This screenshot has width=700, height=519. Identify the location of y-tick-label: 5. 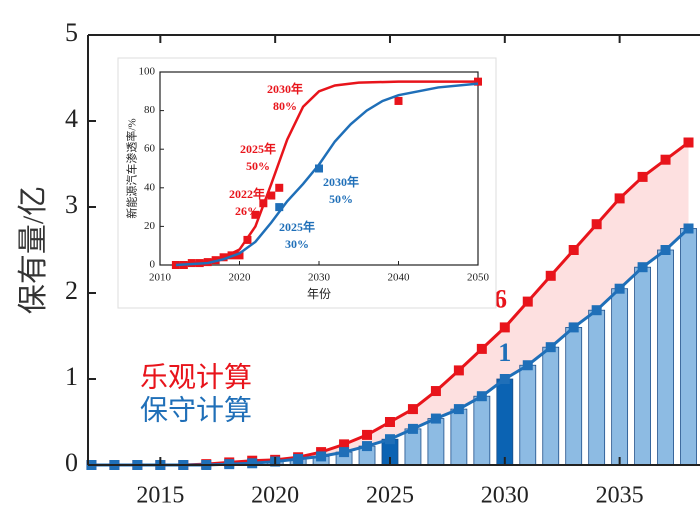
(71, 32).